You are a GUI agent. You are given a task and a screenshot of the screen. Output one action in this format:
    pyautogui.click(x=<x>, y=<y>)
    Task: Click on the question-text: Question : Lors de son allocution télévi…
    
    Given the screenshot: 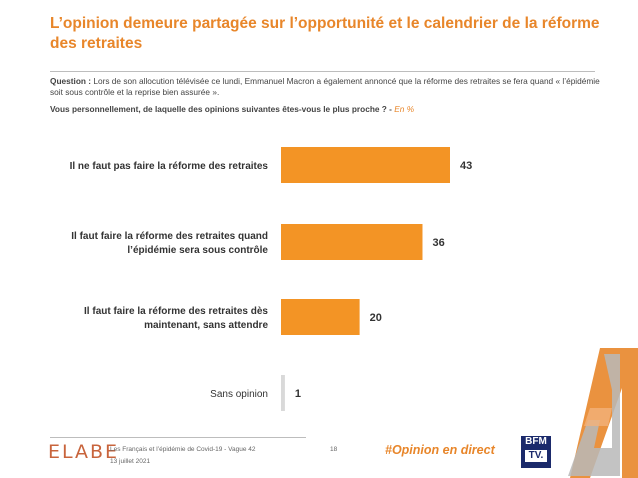 What is the action you would take?
    pyautogui.click(x=325, y=87)
    